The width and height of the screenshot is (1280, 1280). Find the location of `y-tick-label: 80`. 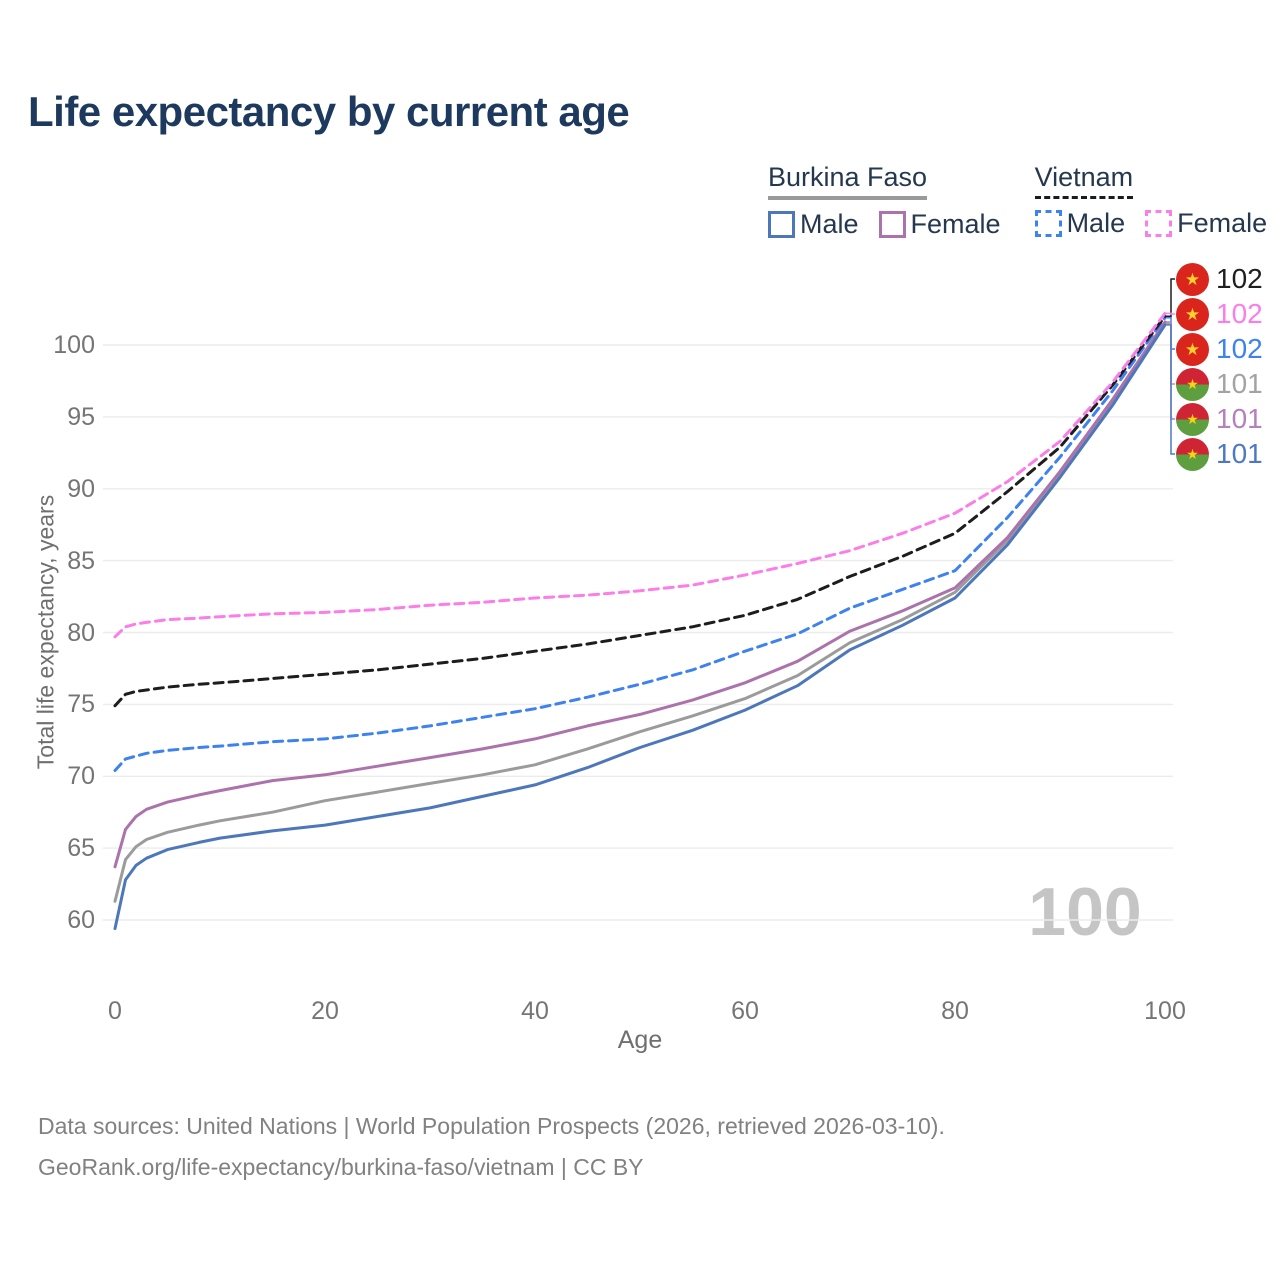

y-tick-label: 80 is located at coordinates (81, 632).